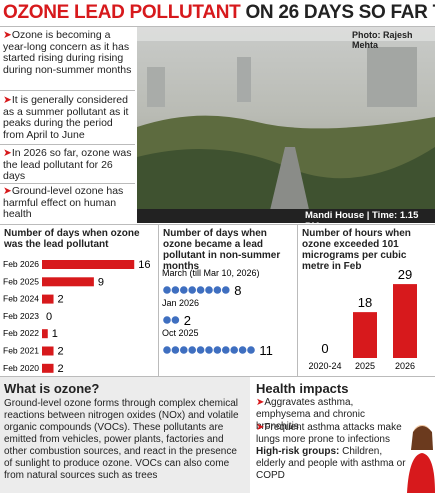 The height and width of the screenshot is (493, 435). Describe the element at coordinates (405, 366) in the screenshot. I see `category-label: 2026` at that location.